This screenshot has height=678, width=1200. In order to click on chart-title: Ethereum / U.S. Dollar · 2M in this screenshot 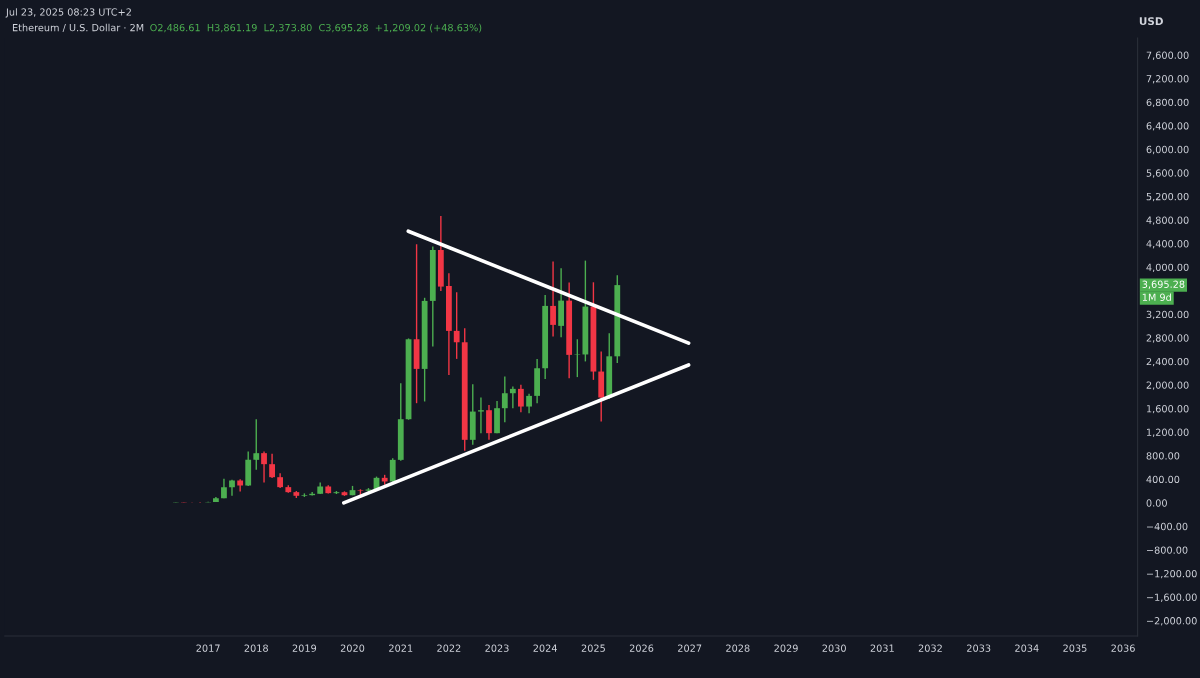, I will do `click(78, 28)`.